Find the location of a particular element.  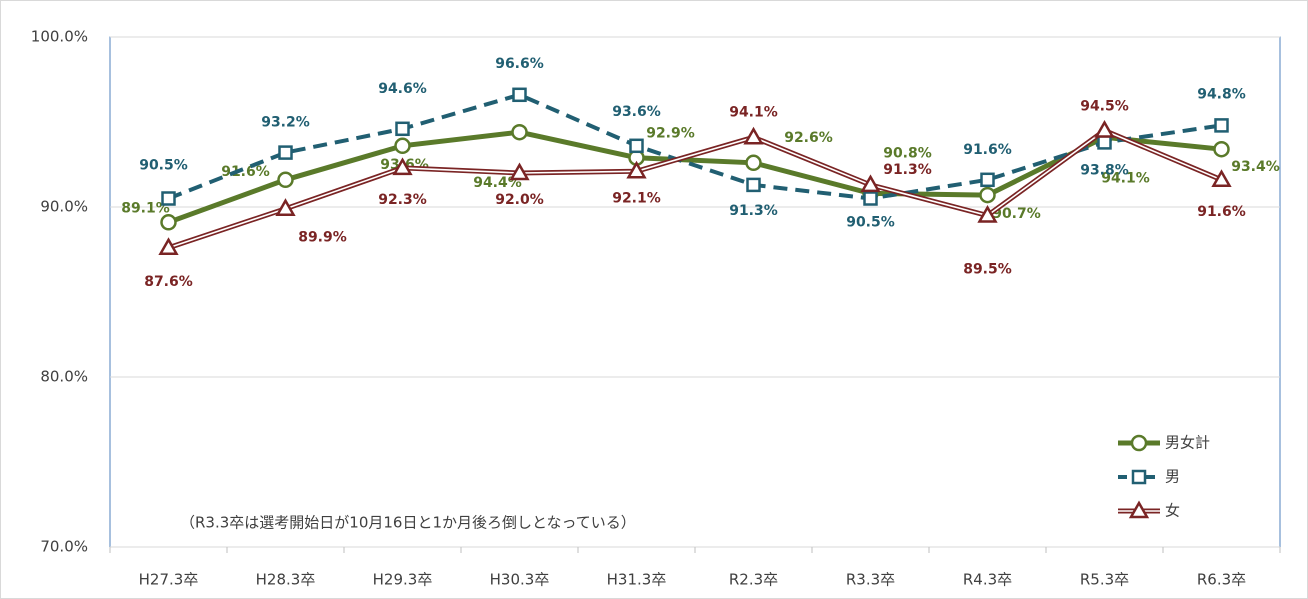

value-label: 93.6% is located at coordinates (636, 112).